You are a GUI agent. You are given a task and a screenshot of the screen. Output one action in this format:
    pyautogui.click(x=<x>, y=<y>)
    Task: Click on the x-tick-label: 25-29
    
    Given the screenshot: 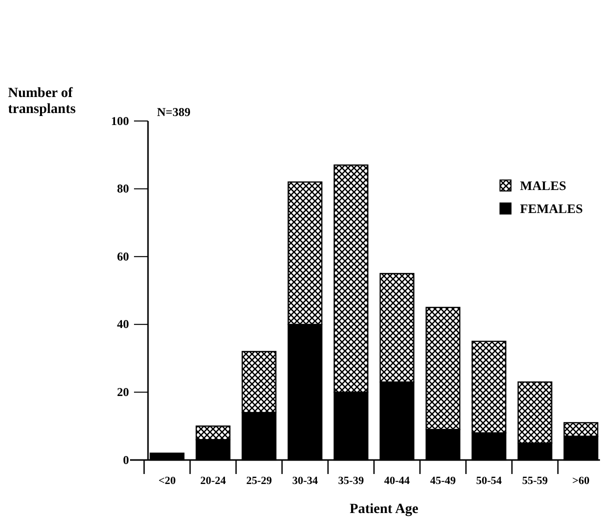 What is the action you would take?
    pyautogui.click(x=259, y=481)
    